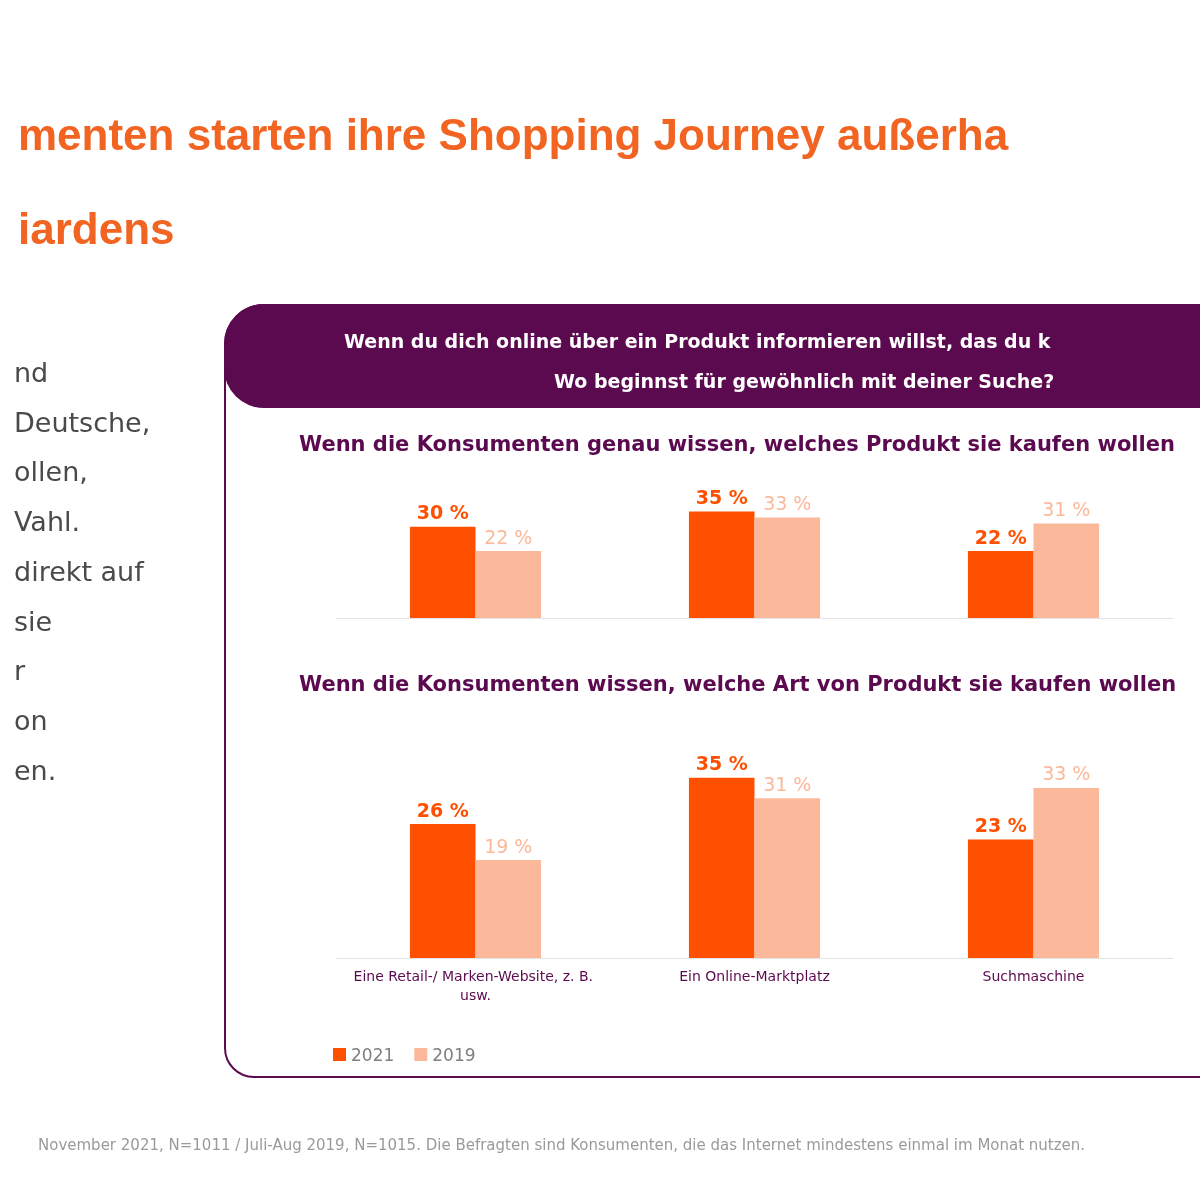 Image resolution: width=1200 pixels, height=1200 pixels. Describe the element at coordinates (32, 373) in the screenshot. I see `text: nd` at that location.